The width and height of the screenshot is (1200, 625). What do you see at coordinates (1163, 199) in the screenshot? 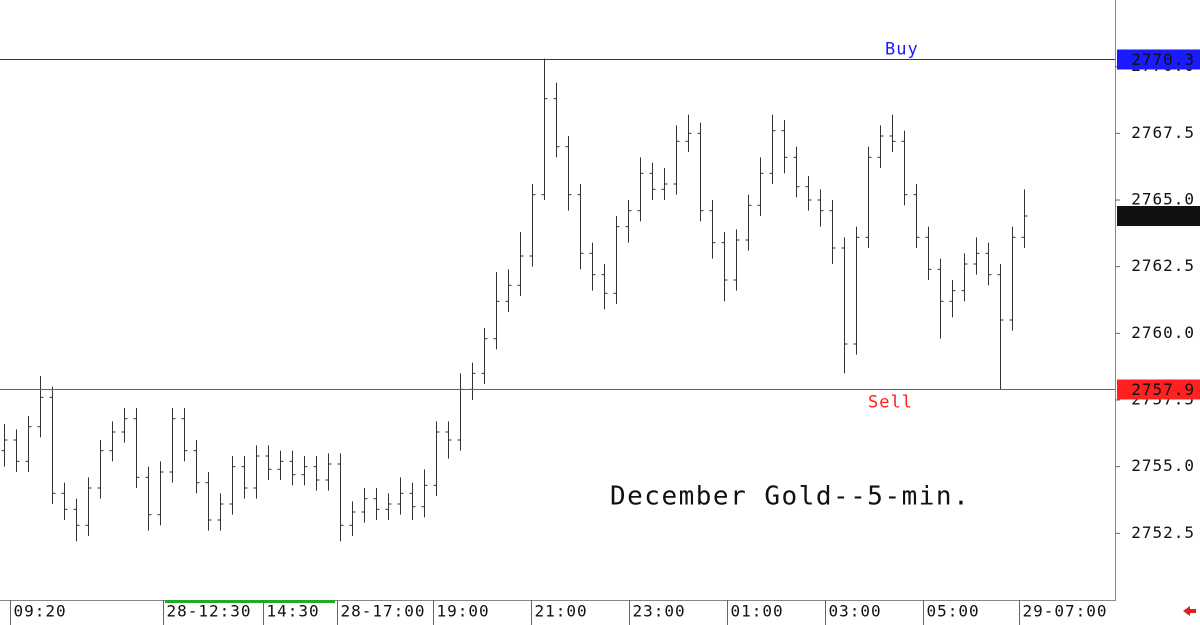
I see `y-tick-label: 2765.0` at bounding box center [1163, 199].